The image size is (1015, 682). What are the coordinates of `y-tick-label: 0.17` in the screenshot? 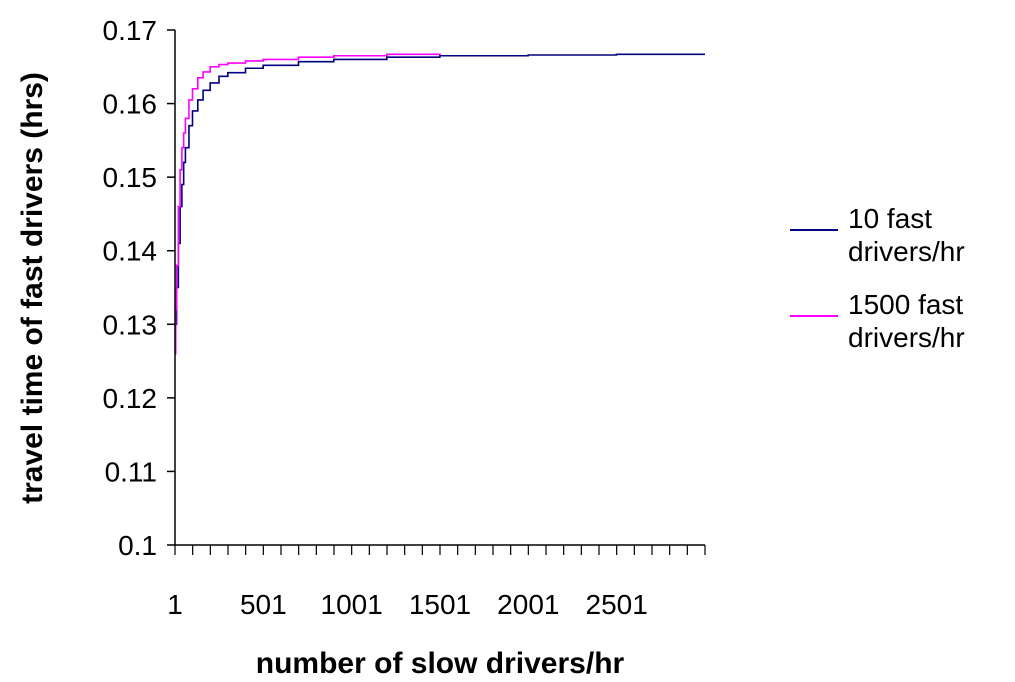 It's located at (130, 30).